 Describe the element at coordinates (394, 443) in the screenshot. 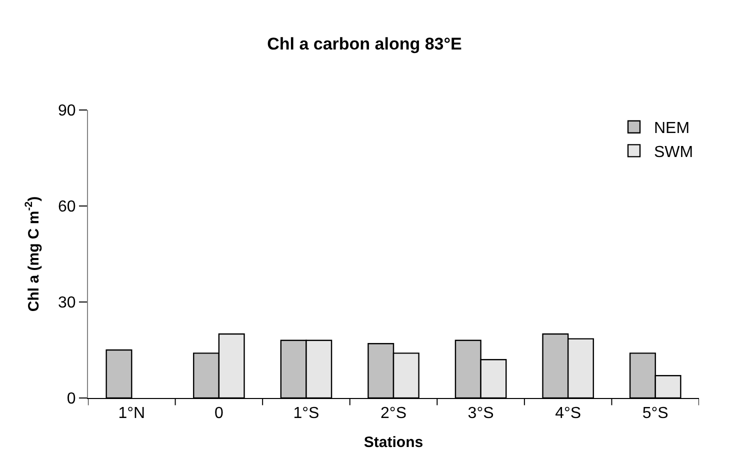

I see `x-axis-title: Stations` at that location.